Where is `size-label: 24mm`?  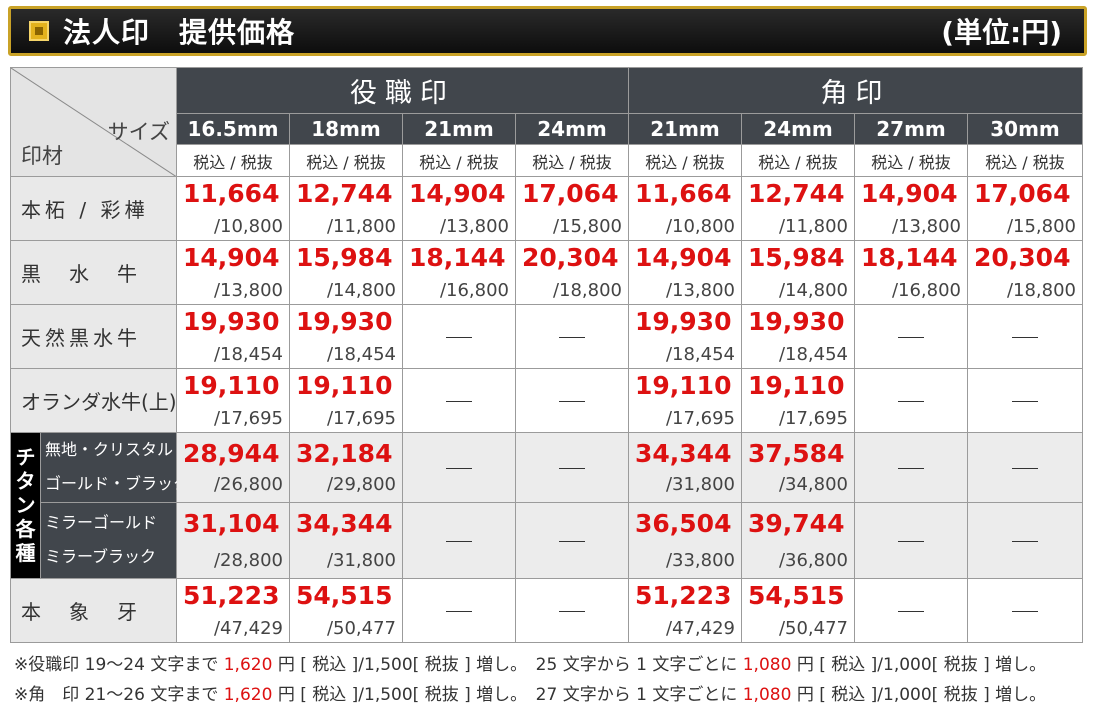
size-label: 24mm is located at coordinates (798, 129).